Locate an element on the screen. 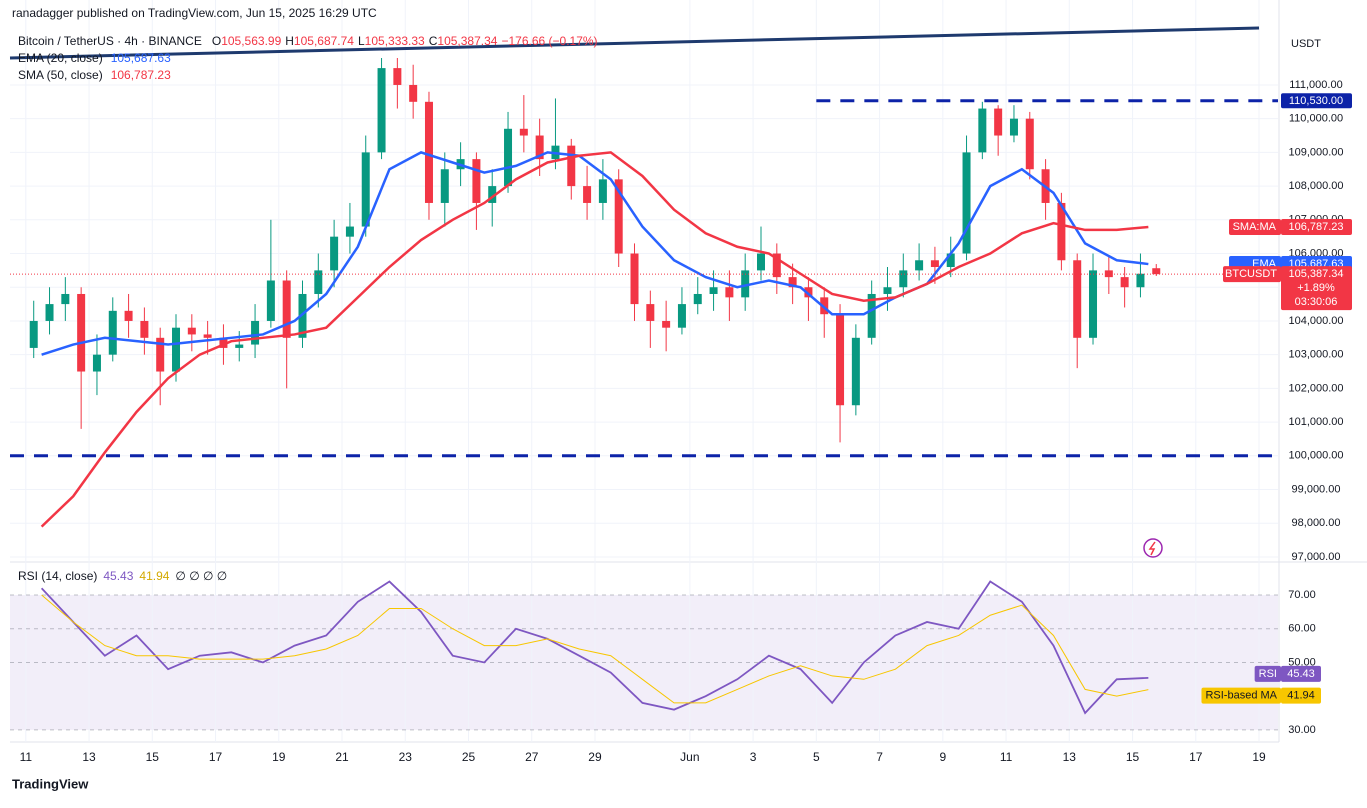 This screenshot has height=808, width=1367. legend-key: O is located at coordinates (216, 41).